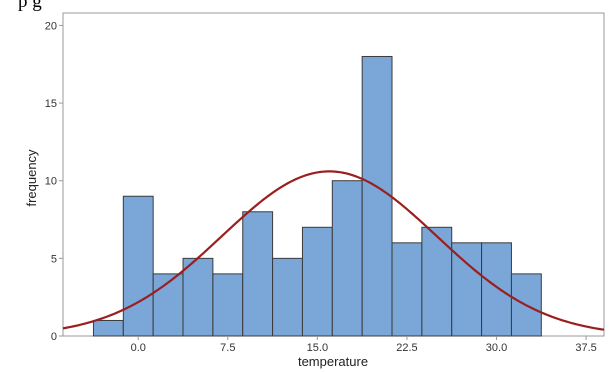  Describe the element at coordinates (54, 337) in the screenshot. I see `y-tick-label: 0` at that location.